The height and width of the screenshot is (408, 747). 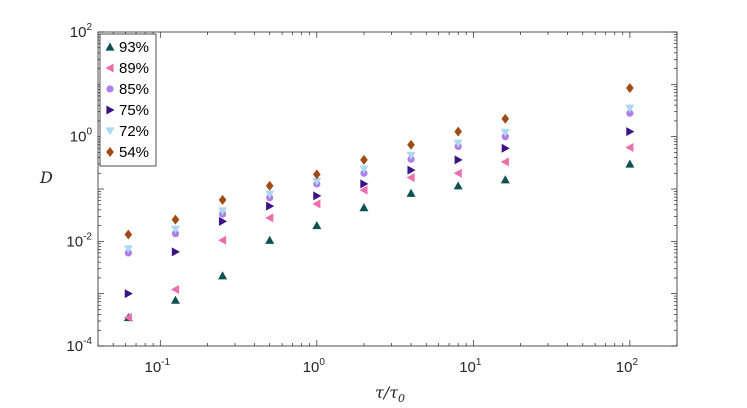 I want to click on legend-label: 75%, so click(x=134, y=110).